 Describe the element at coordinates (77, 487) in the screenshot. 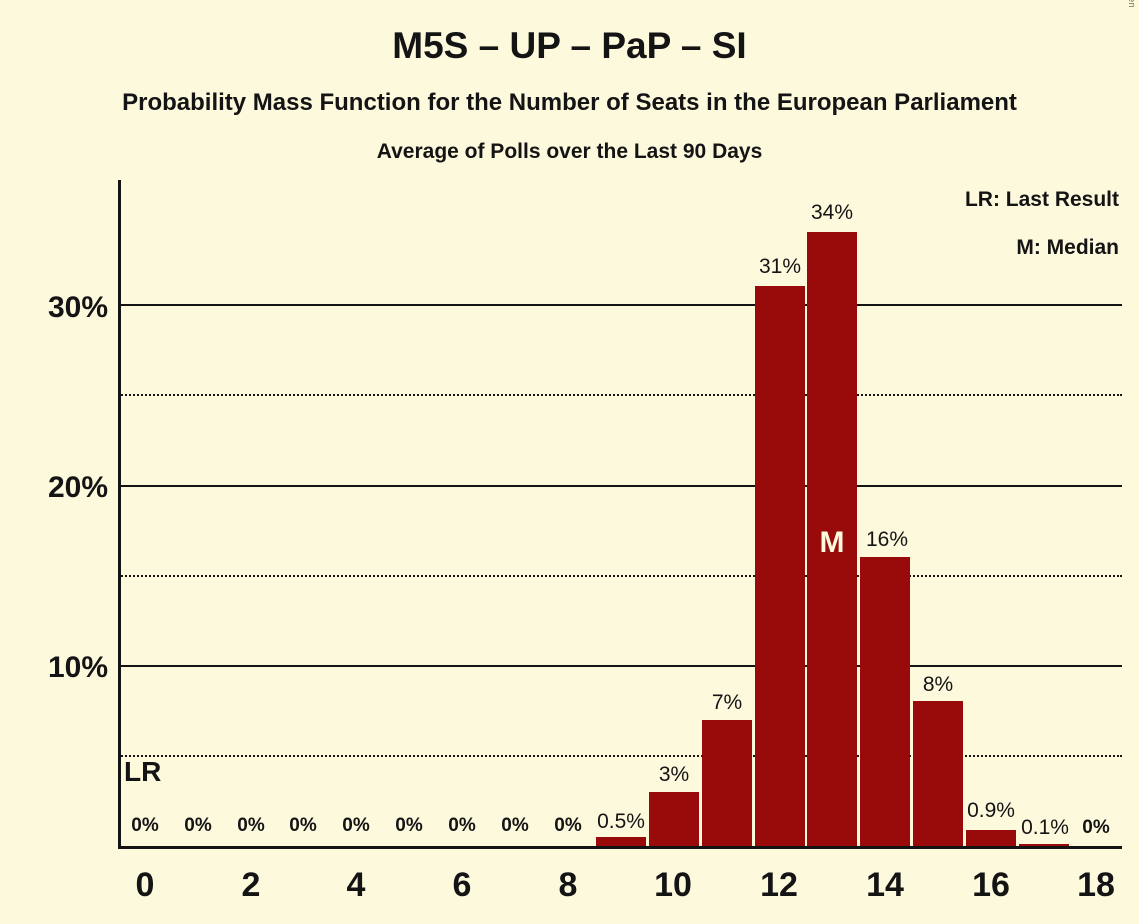

I see `y-tick-label-20: 20%` at that location.